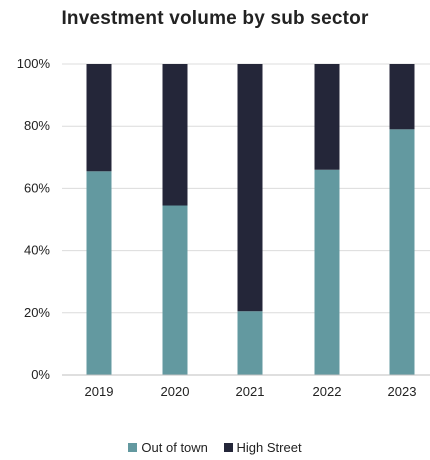  I want to click on chart-title: Investment volume by sub sector, so click(215, 18).